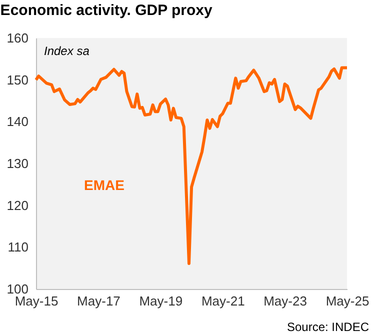  Describe the element at coordinates (17, 289) in the screenshot. I see `y-tick-label: 100` at that location.